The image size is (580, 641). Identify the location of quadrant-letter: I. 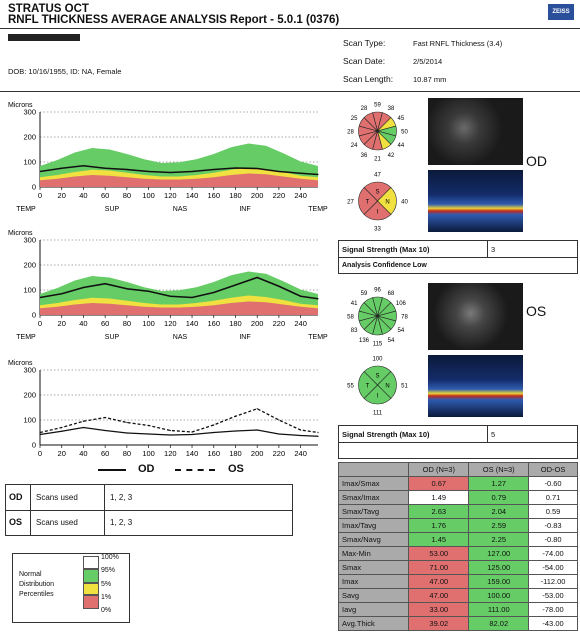
(378, 213).